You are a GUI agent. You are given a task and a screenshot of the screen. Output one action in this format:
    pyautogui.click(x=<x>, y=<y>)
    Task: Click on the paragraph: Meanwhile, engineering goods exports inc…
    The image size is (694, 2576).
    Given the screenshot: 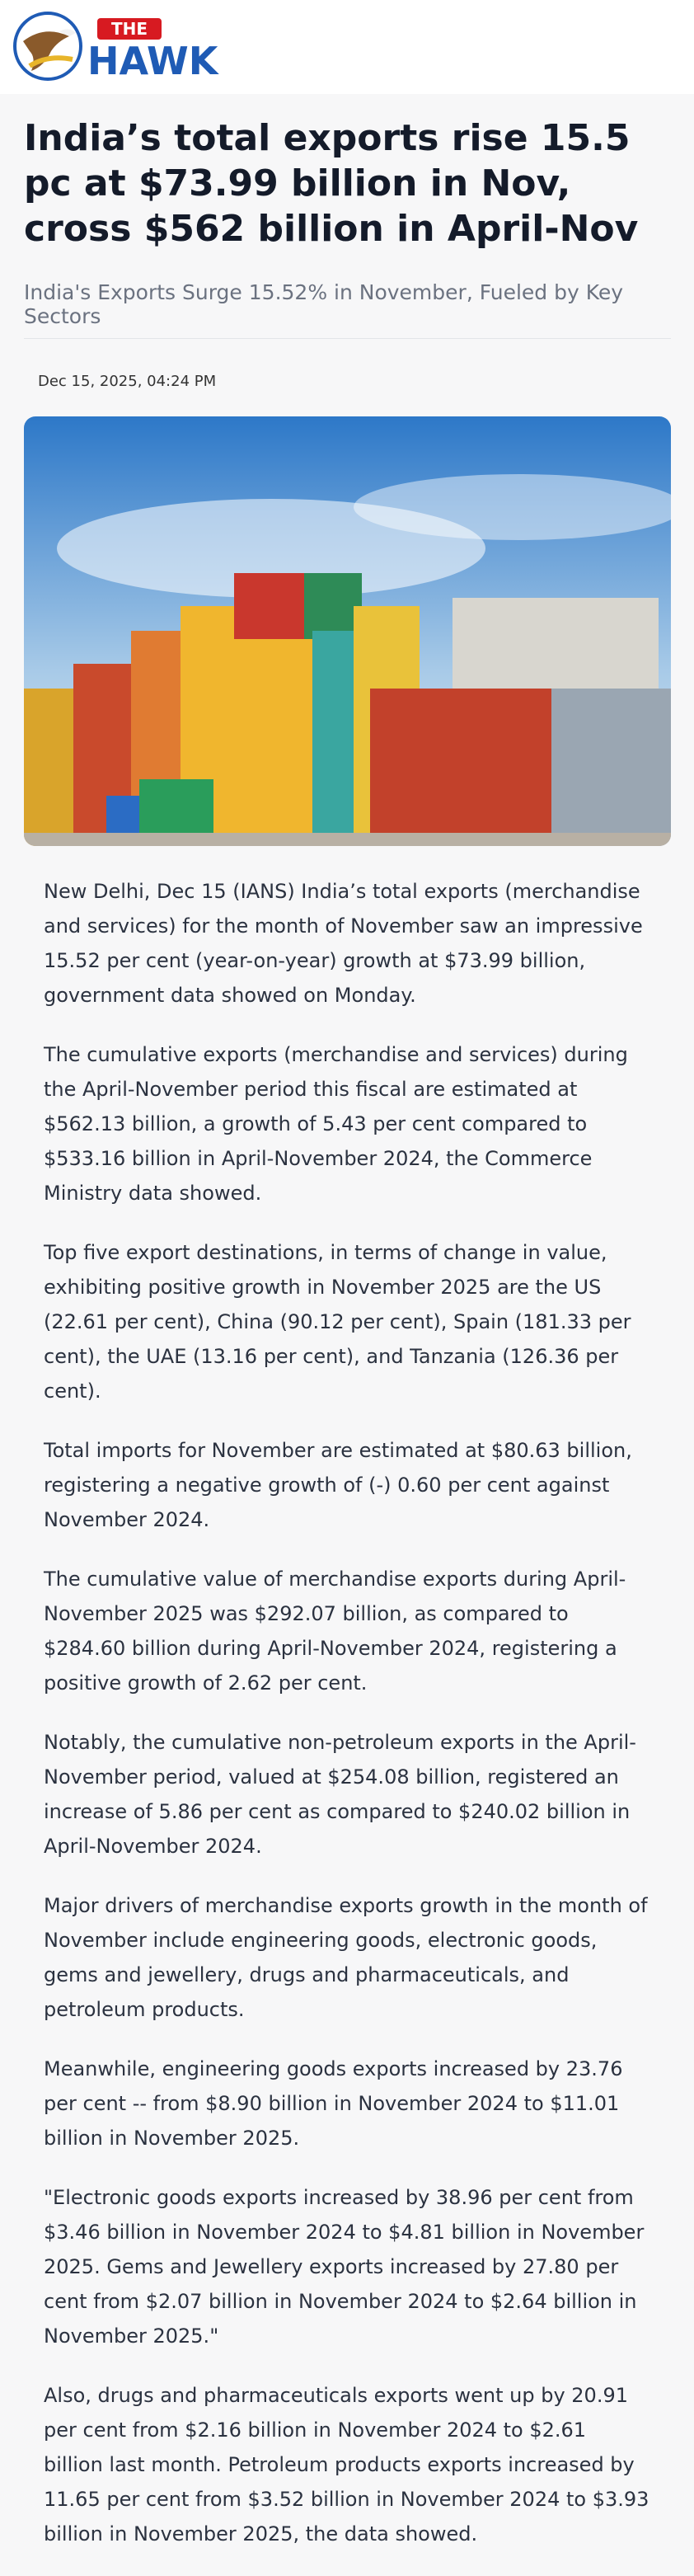 What is the action you would take?
    pyautogui.click(x=333, y=2103)
    